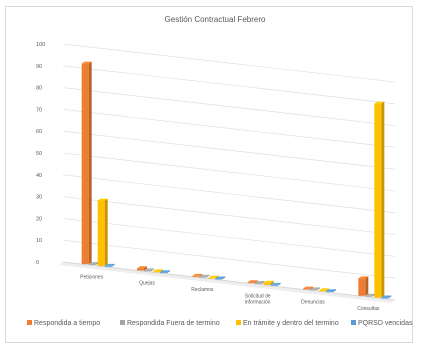 This screenshot has width=448, height=348. Describe the element at coordinates (173, 323) in the screenshot. I see `legend-label: Respondida Fuera de termino` at that location.